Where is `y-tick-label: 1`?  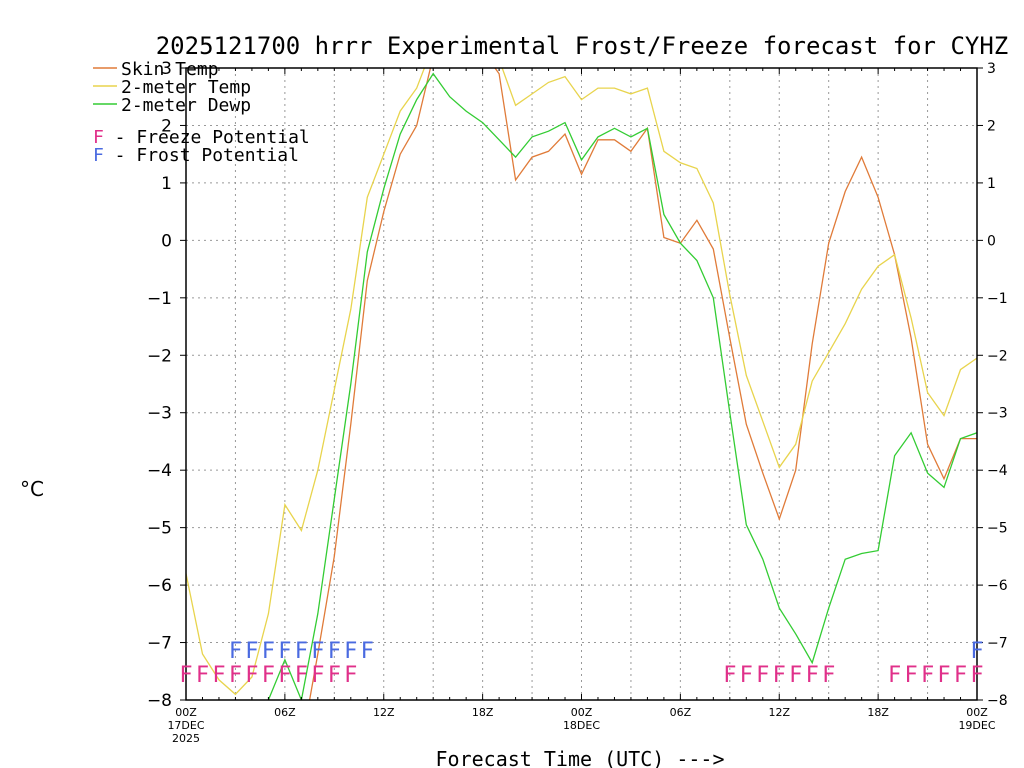 y-tick-label: 1 is located at coordinates (166, 184).